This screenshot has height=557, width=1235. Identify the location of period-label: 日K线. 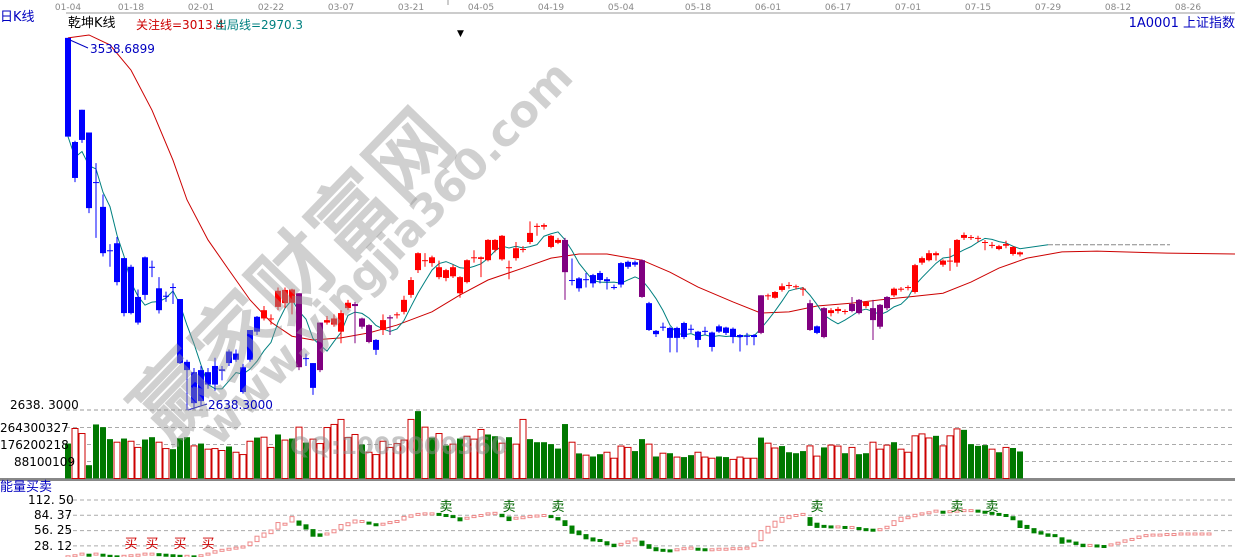
(17, 17).